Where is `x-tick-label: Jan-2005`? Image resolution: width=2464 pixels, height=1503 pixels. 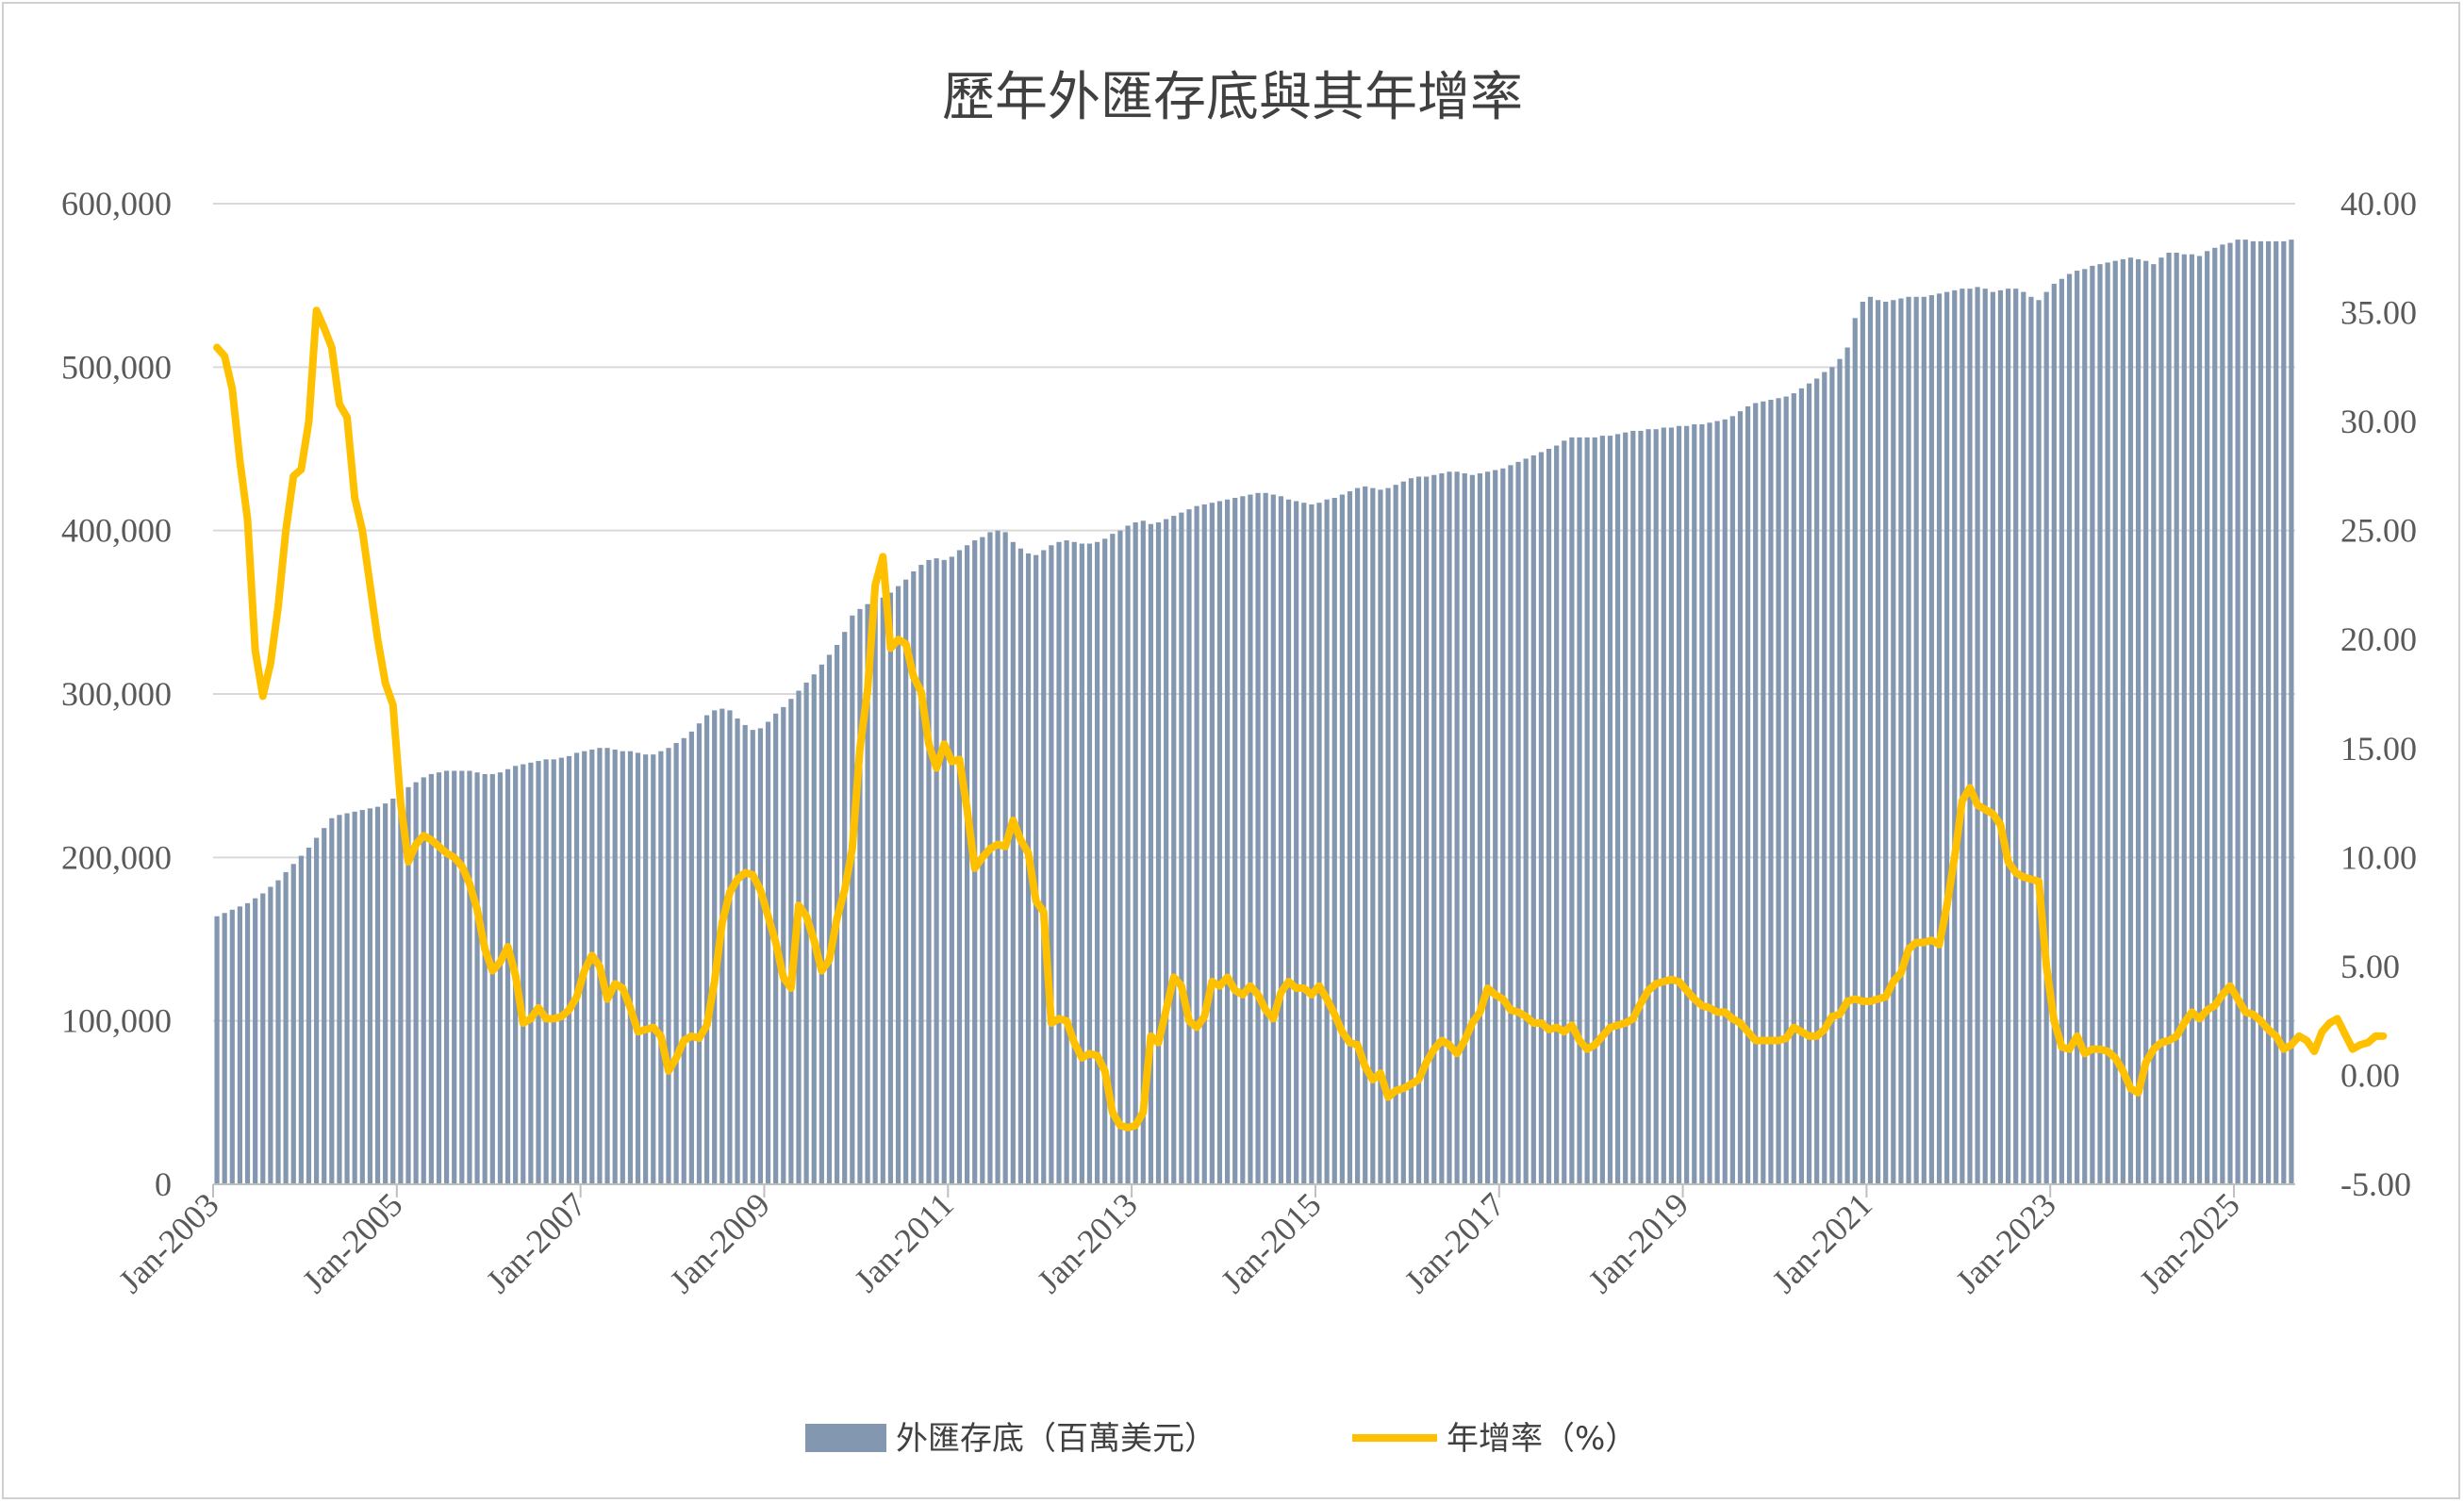
x-tick-label: Jan-2005 is located at coordinates (352, 1242).